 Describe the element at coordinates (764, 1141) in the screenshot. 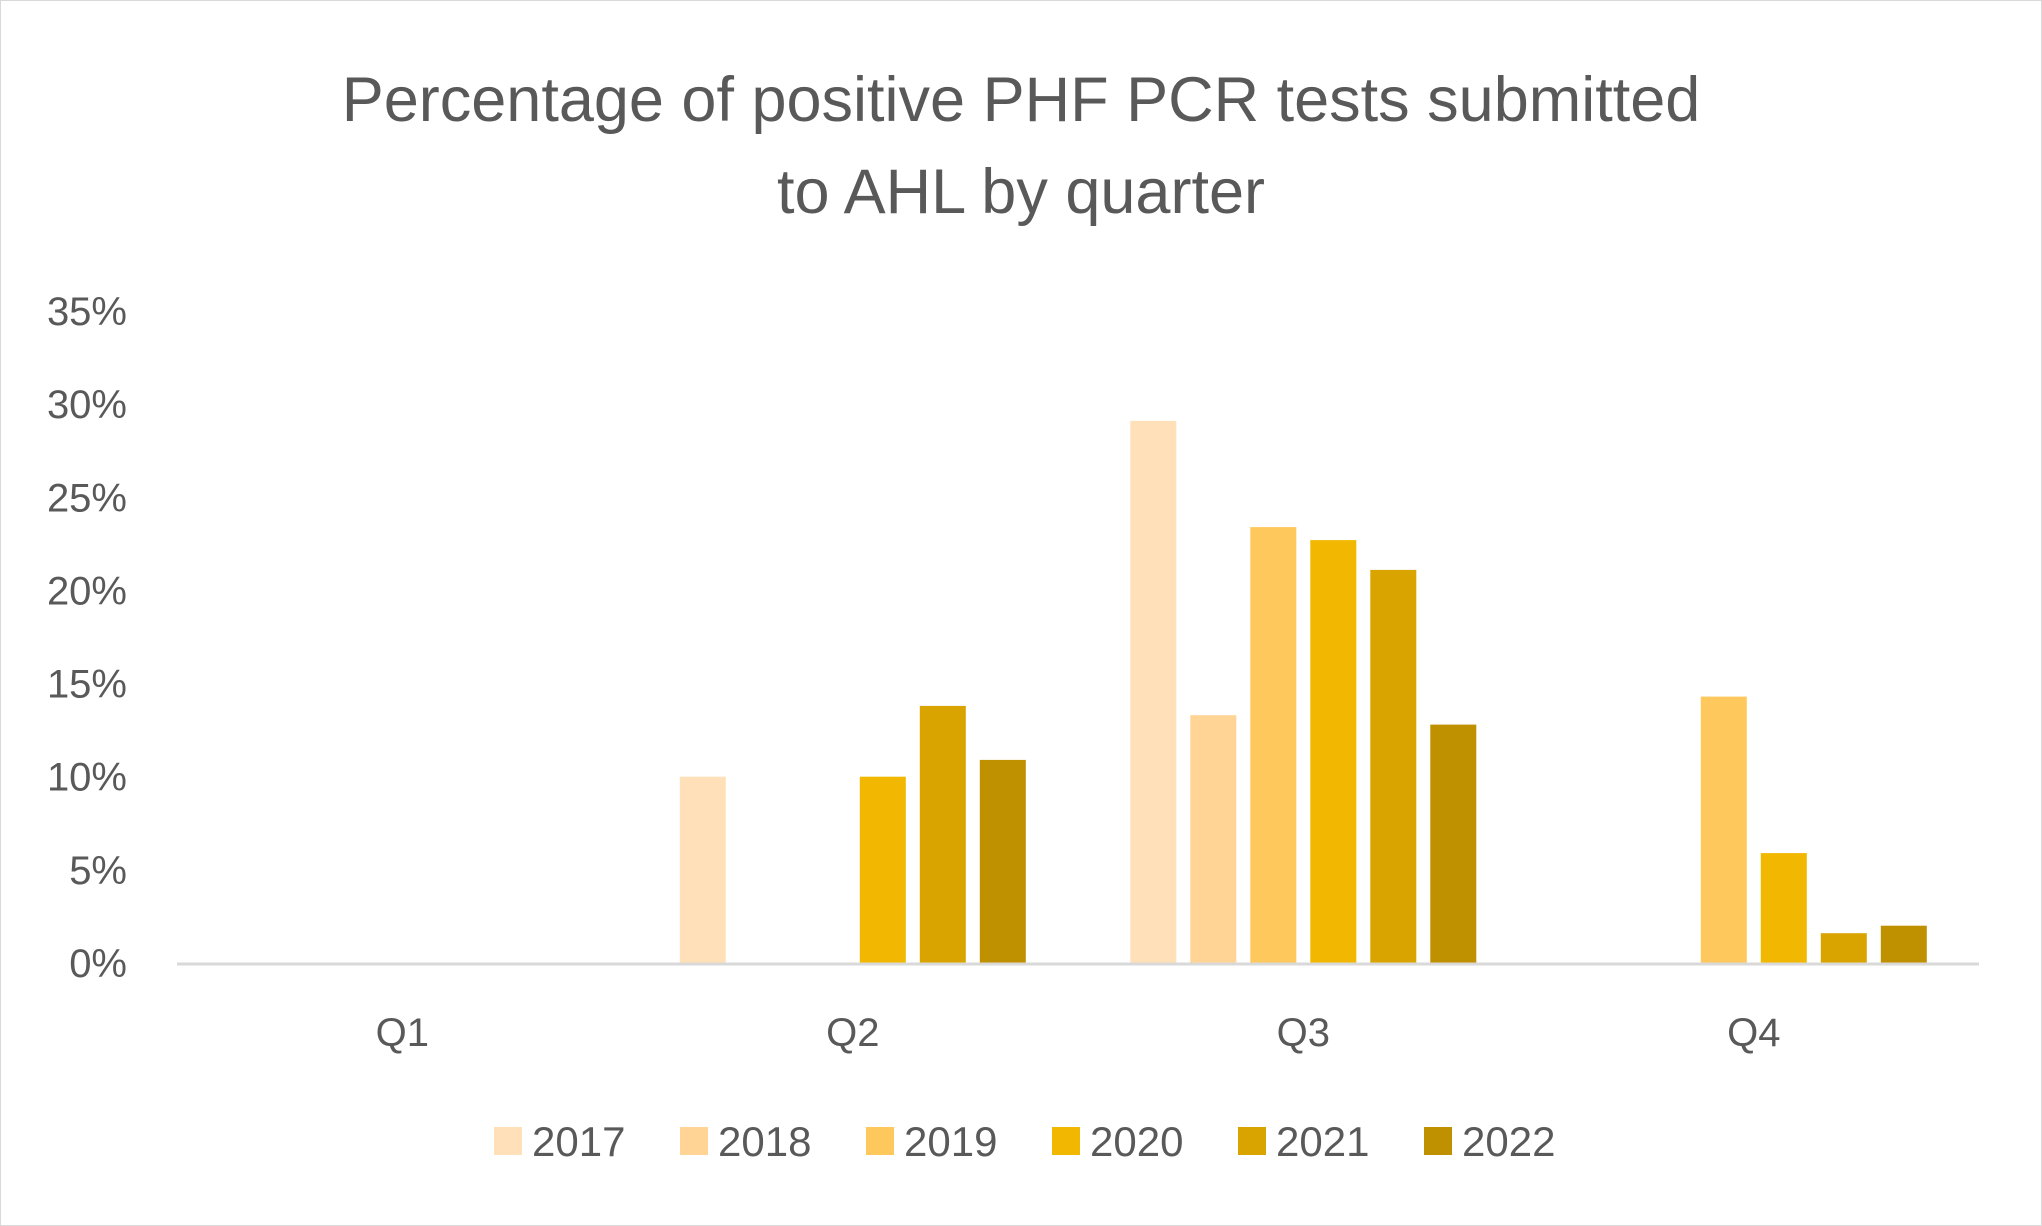

I see `legend-label: 2018` at that location.